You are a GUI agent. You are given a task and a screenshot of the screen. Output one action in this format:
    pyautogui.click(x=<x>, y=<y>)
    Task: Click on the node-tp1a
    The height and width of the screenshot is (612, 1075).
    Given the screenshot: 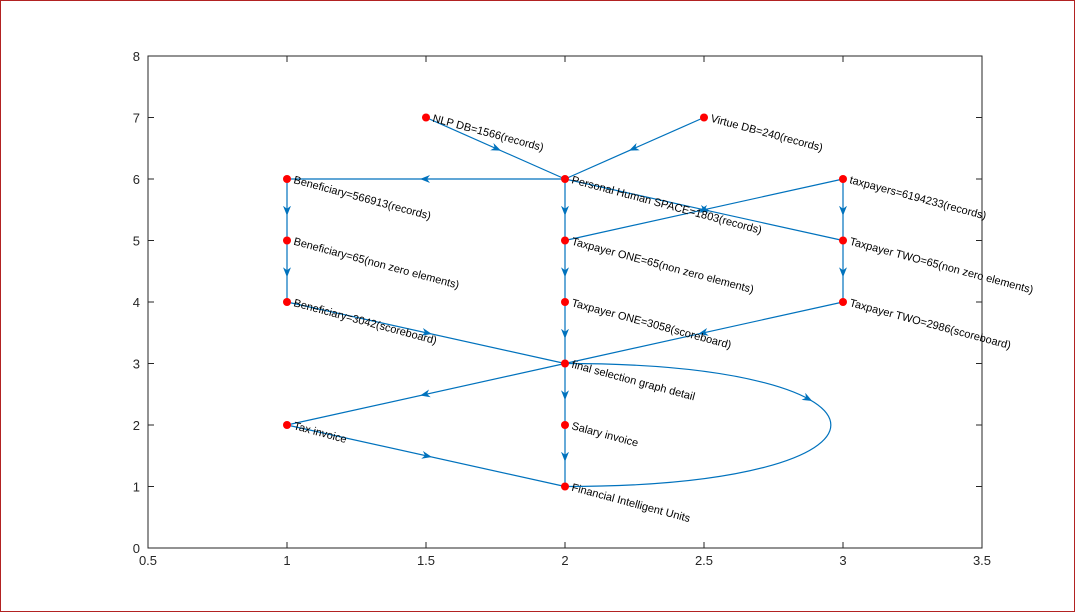 What is the action you would take?
    pyautogui.click(x=565, y=240)
    